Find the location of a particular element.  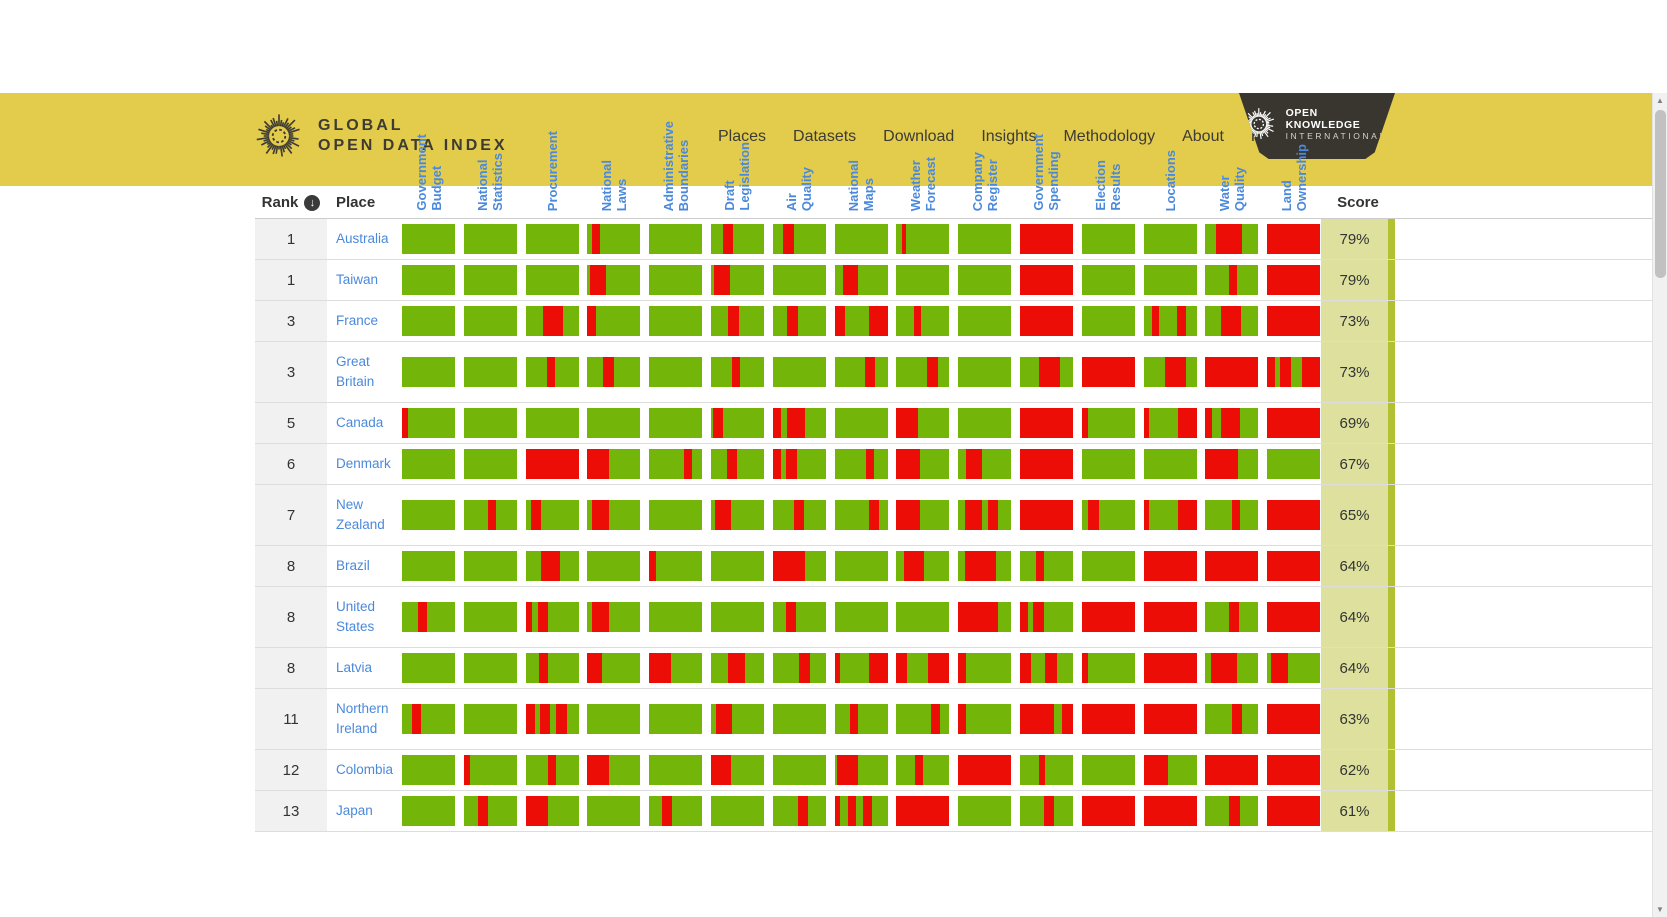

column-header-label-locations: Locations is located at coordinates (1170, 180).